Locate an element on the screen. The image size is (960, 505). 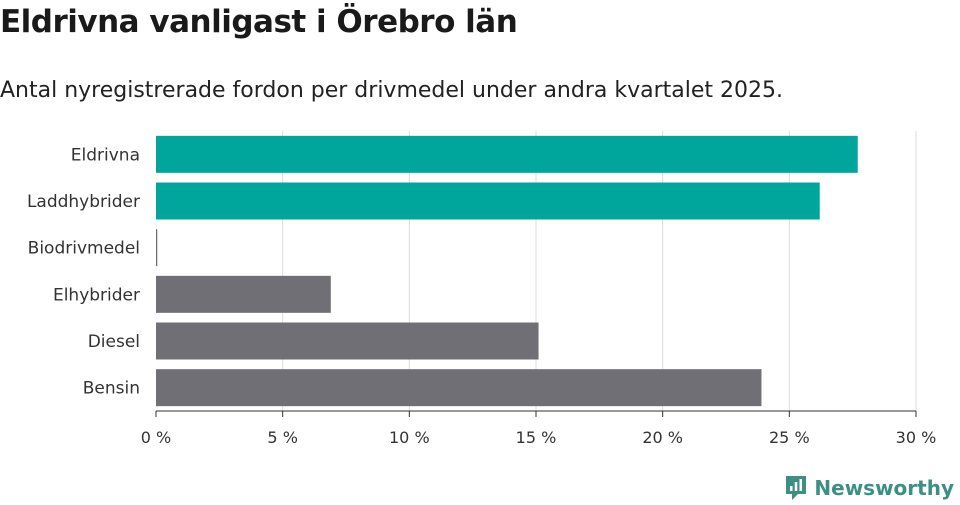
x-tick-label: 5 % is located at coordinates (282, 437).